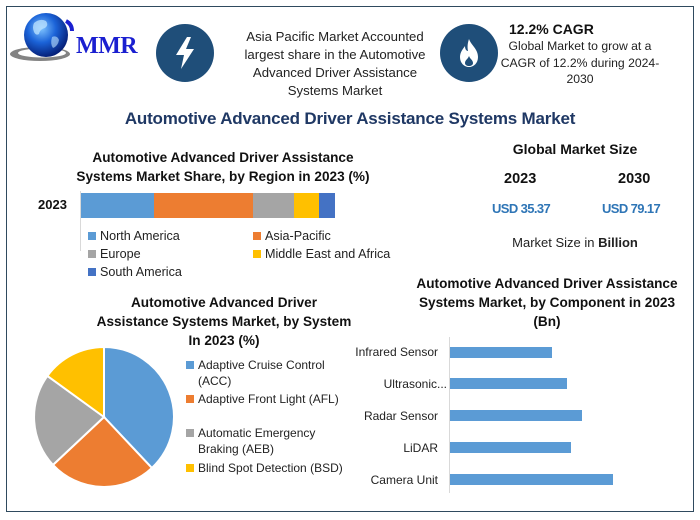 This screenshot has height=520, width=700. I want to click on market-size-note: Market Size in Billion, so click(575, 242).